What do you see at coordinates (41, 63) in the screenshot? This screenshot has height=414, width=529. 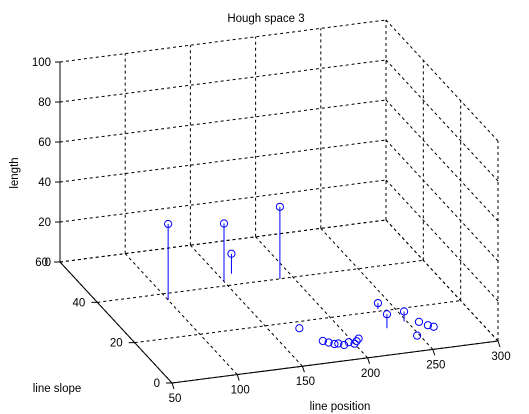 I see `z-tick-label: 100` at bounding box center [41, 63].